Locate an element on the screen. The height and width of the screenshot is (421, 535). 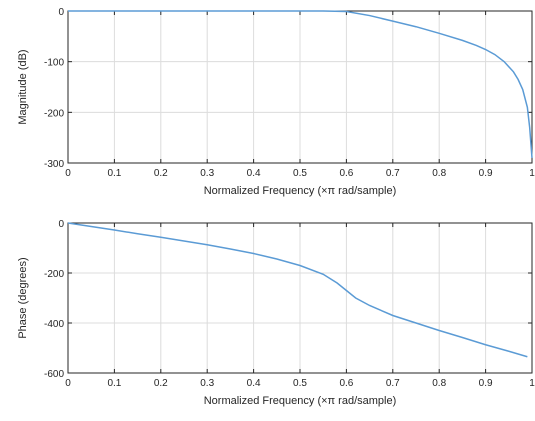
magnitude-x-tick-label: 1 is located at coordinates (532, 173).